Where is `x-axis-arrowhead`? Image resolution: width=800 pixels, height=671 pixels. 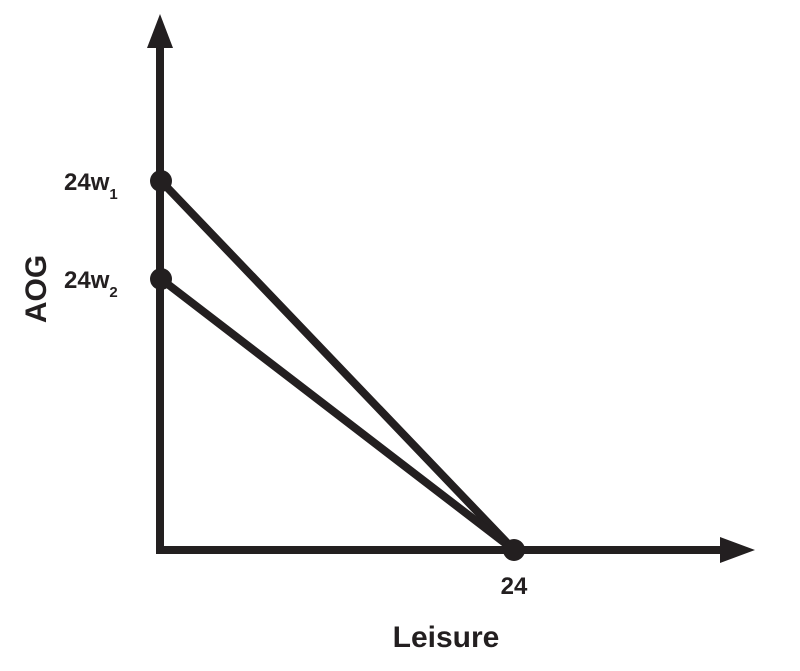
x-axis-arrowhead is located at coordinates (737, 550).